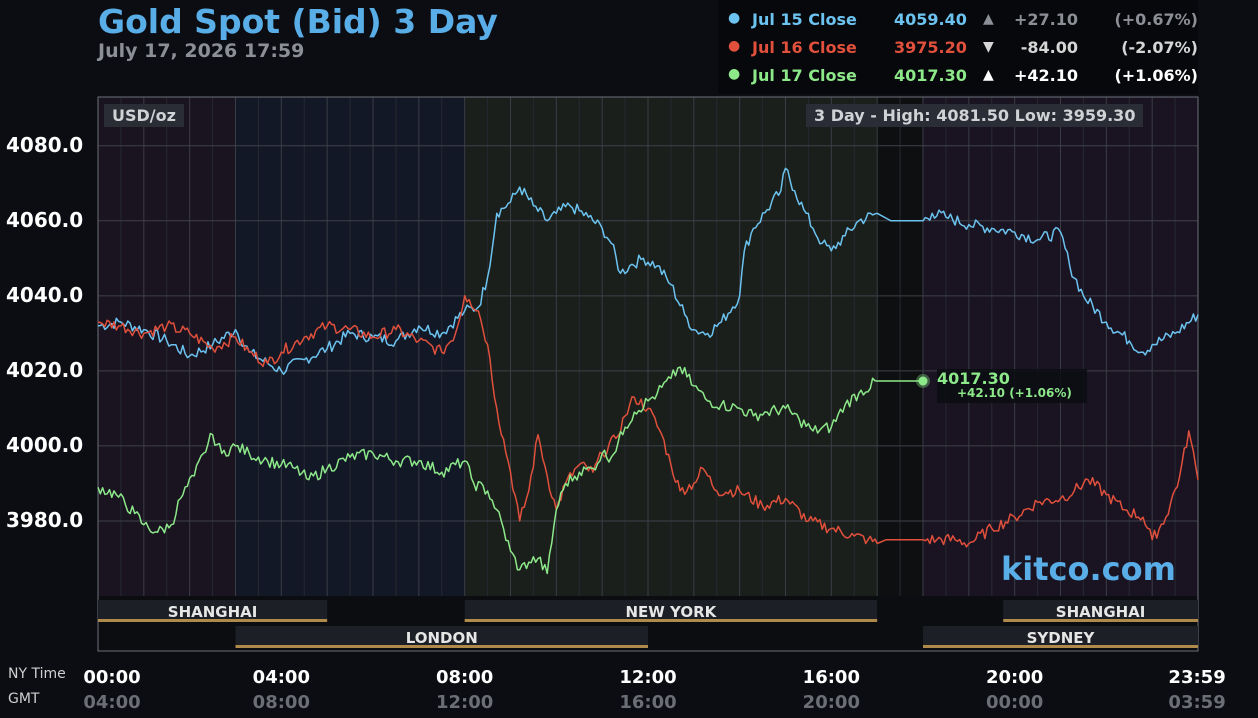 Image resolution: width=1258 pixels, height=718 pixels. Describe the element at coordinates (298, 21) in the screenshot. I see `chart-title: Gold Spot (Bid) 3 Day` at that location.